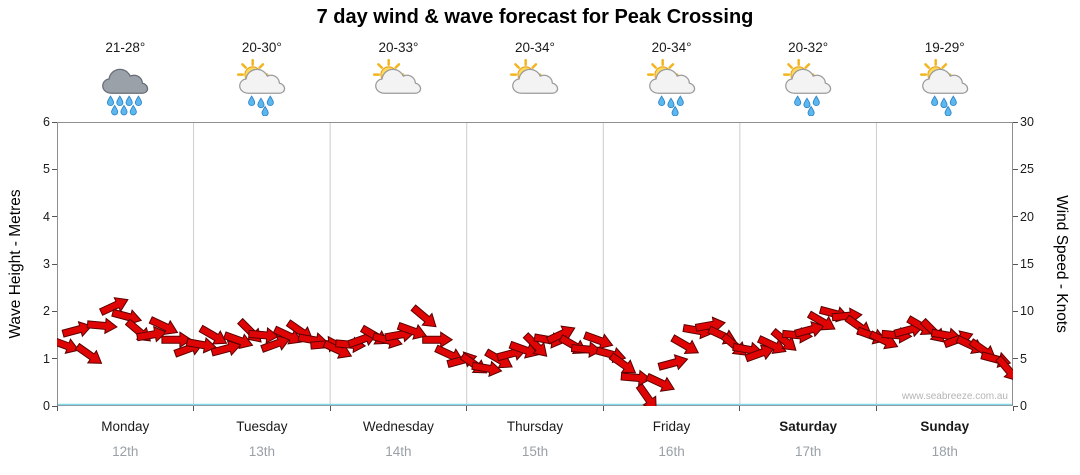 The height and width of the screenshot is (475, 1080). What do you see at coordinates (1027, 264) in the screenshot?
I see `right-tick-15: 15` at bounding box center [1027, 264].